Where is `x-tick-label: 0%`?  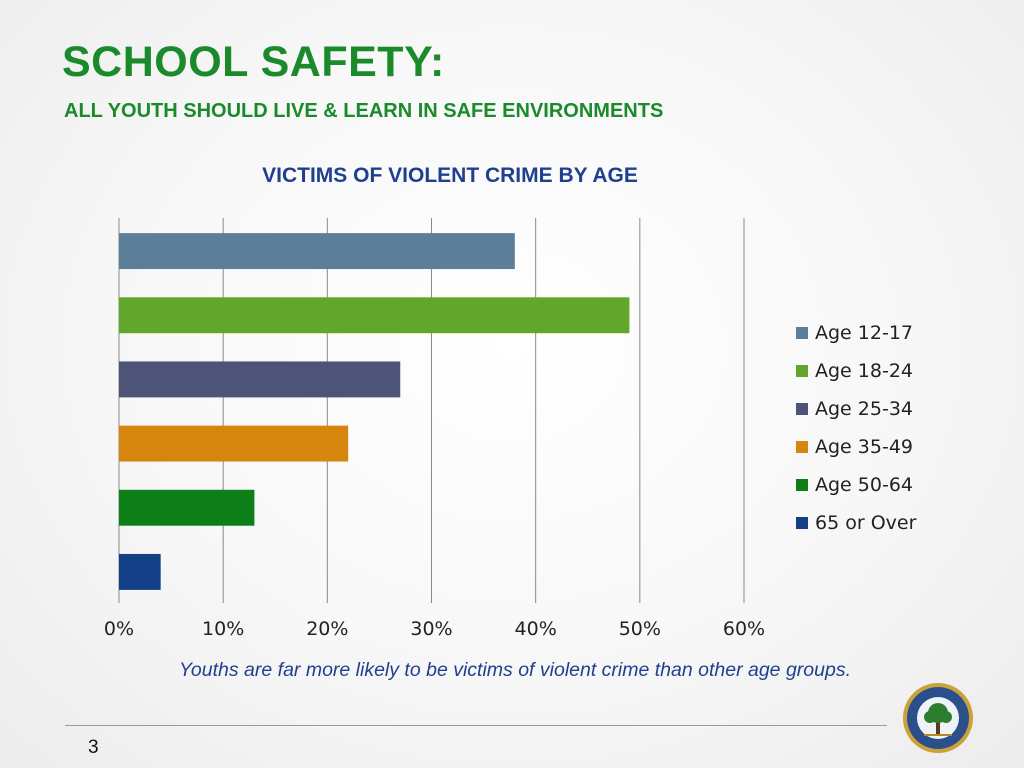
x-tick-label: 0% is located at coordinates (119, 629).